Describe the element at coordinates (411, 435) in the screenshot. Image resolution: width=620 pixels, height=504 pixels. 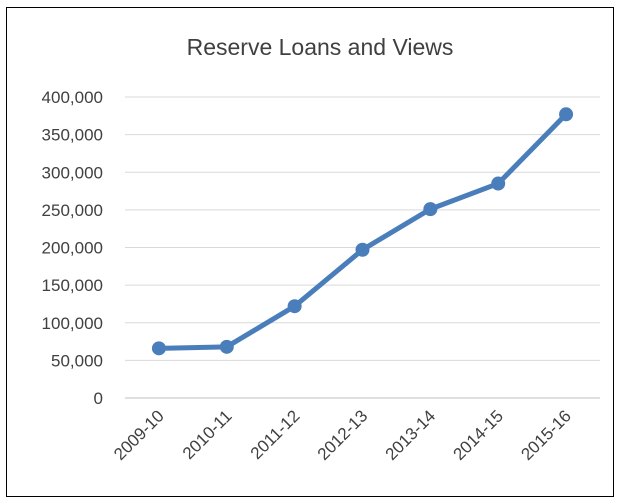
I see `x-tick-label: 2013-14` at that location.